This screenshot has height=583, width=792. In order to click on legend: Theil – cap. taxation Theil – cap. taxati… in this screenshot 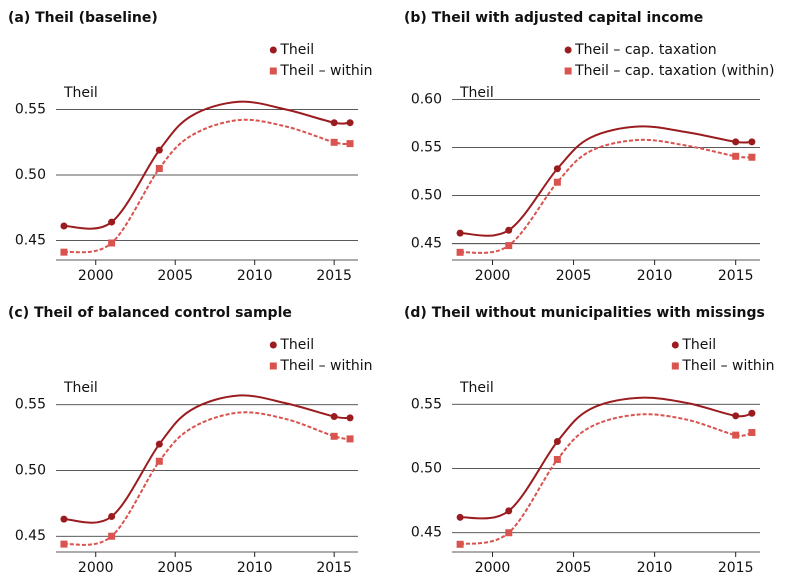, I will do `click(669, 60)`.